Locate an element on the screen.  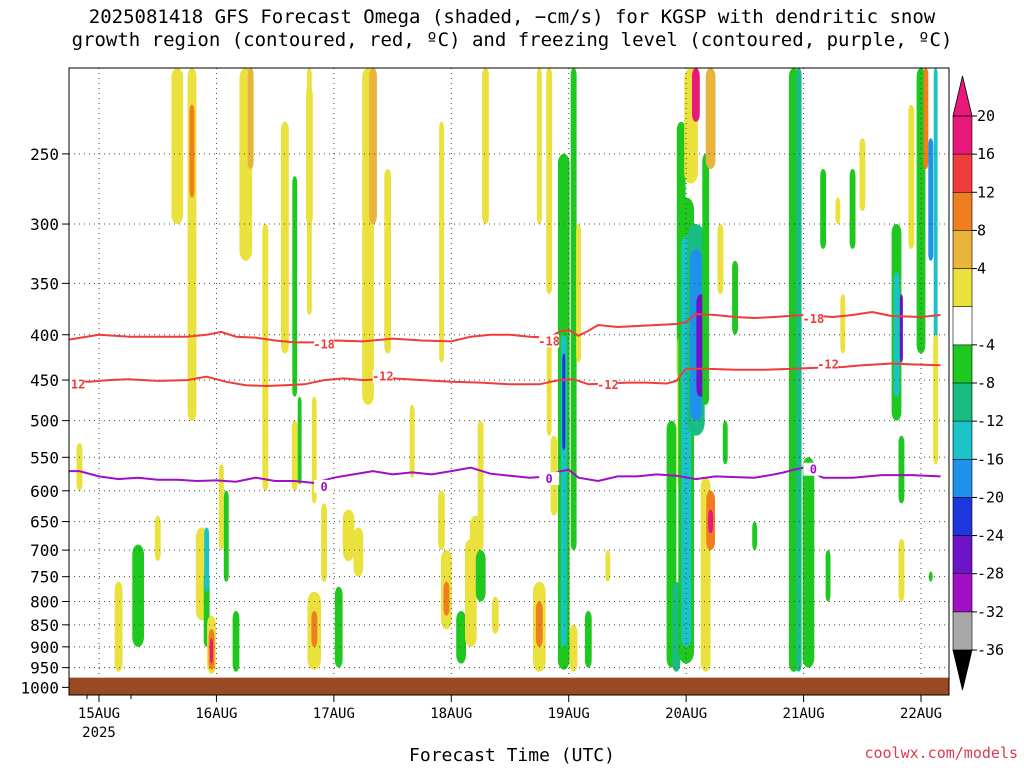
colorbar-bottom-arrow is located at coordinates (962, 670).